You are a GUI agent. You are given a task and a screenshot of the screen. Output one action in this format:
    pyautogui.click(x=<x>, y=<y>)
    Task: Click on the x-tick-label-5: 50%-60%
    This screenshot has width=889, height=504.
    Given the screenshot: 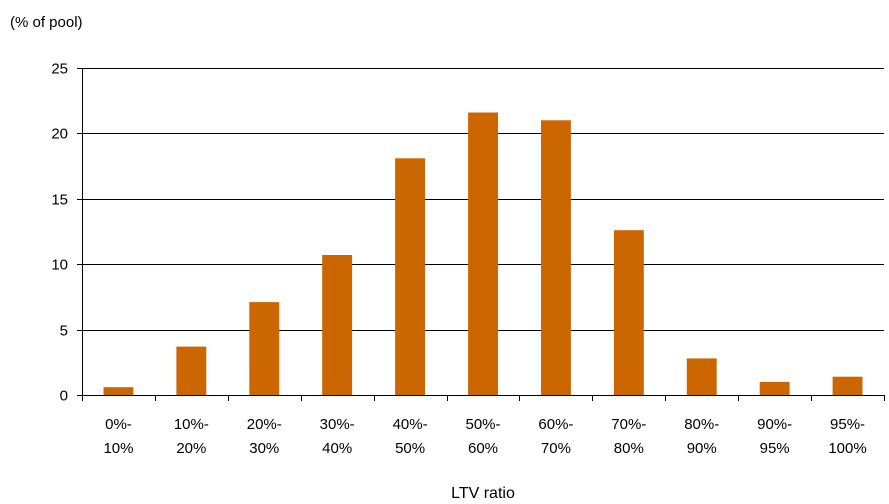 What is the action you would take?
    pyautogui.click(x=482, y=436)
    